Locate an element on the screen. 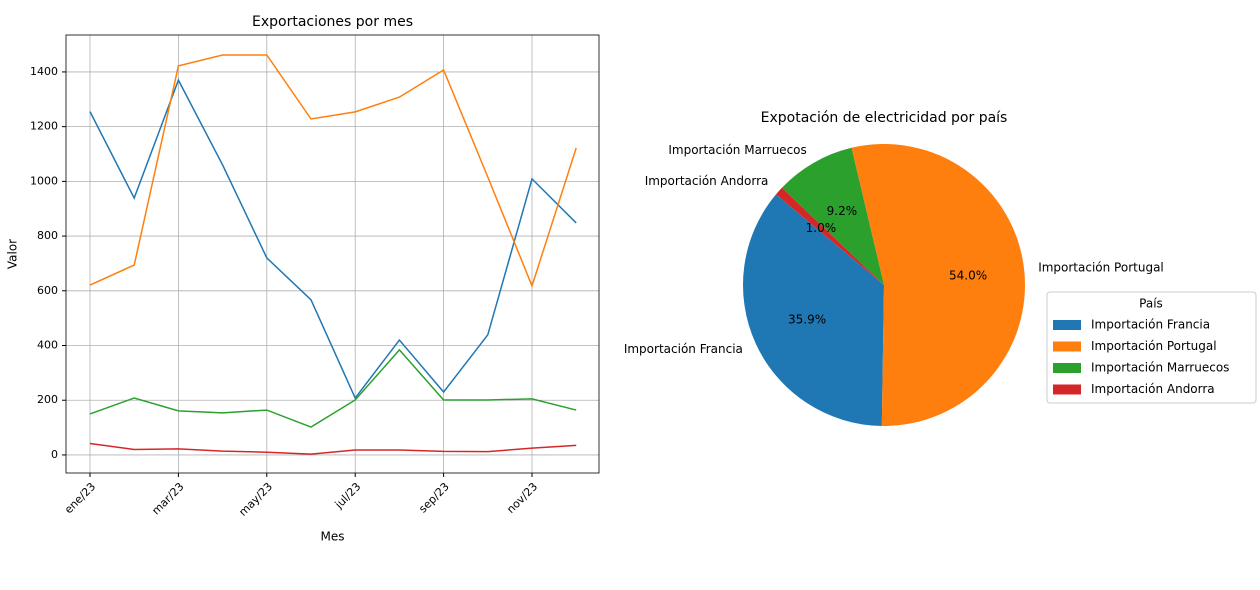 This screenshot has height=590, width=1260. y-tick-label: 800 is located at coordinates (47, 235).